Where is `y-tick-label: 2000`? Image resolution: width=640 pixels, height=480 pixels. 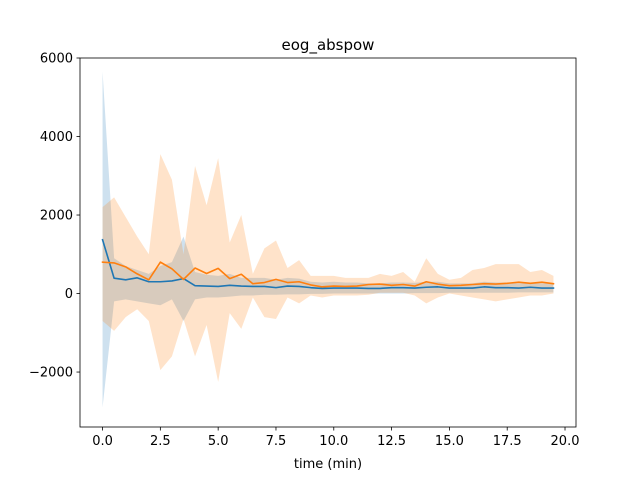
y-tick-label: 2000 is located at coordinates (56, 216).